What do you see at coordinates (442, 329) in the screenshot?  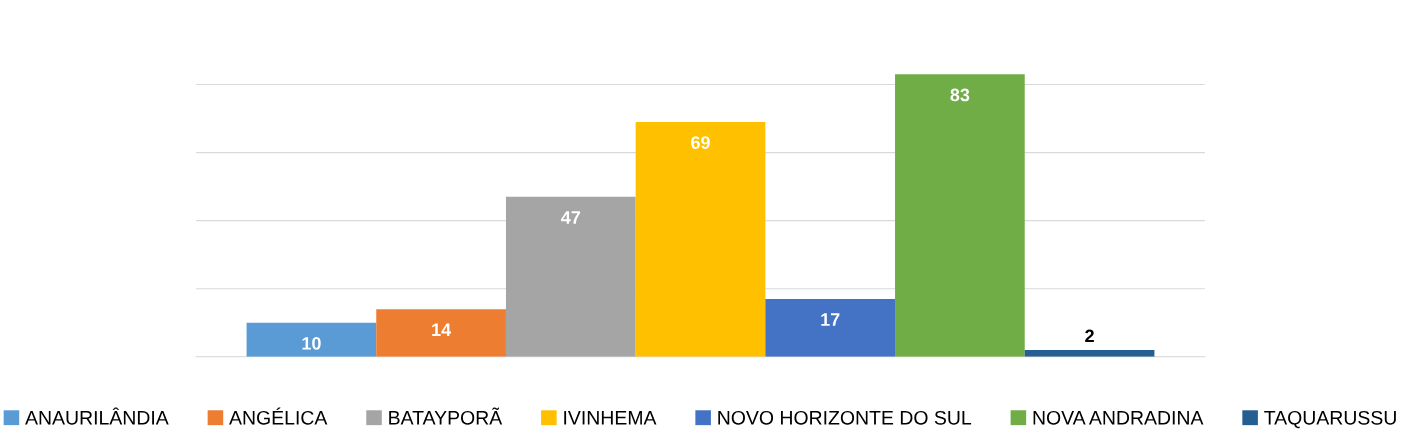 I see `data-label: 14` at bounding box center [442, 329].